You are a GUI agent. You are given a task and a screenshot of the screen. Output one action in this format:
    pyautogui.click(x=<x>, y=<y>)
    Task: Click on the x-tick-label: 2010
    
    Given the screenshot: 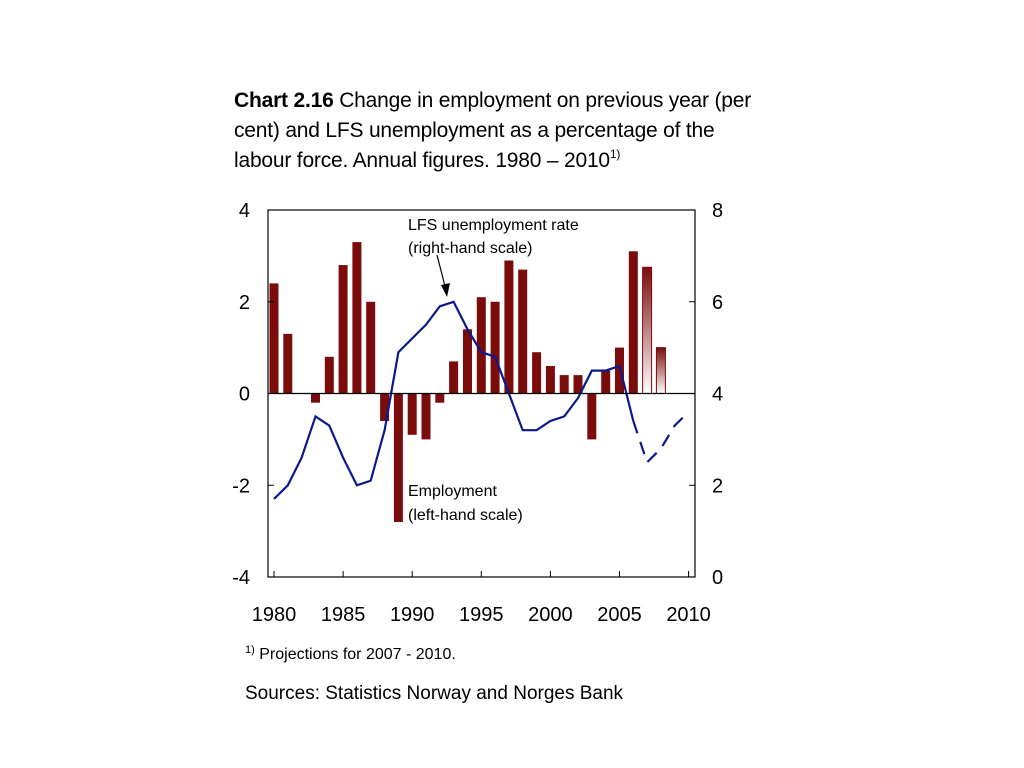 What is the action you would take?
    pyautogui.click(x=688, y=615)
    